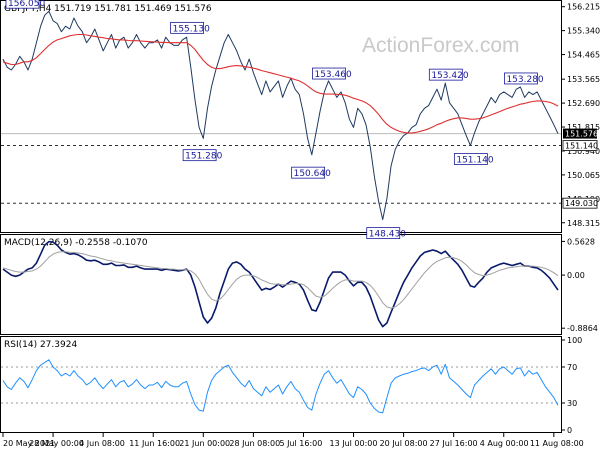 The image size is (600, 450). I want to click on annotation-label: 155.130, so click(191, 29).